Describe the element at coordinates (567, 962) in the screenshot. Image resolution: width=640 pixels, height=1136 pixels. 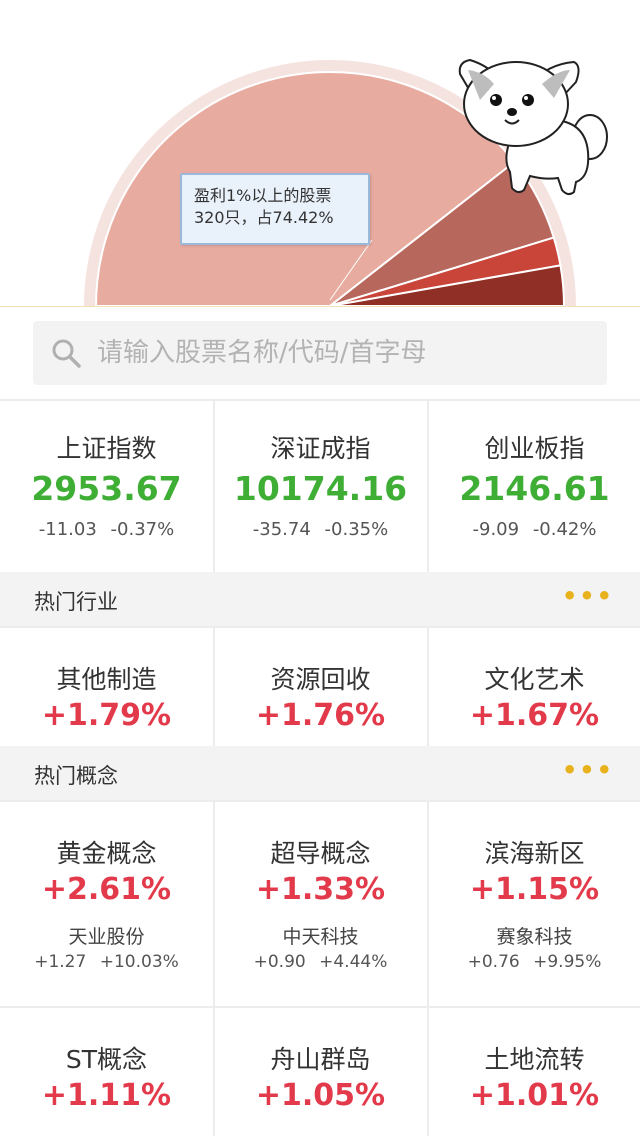
I see `stock-change-pct: +9.95%` at that location.